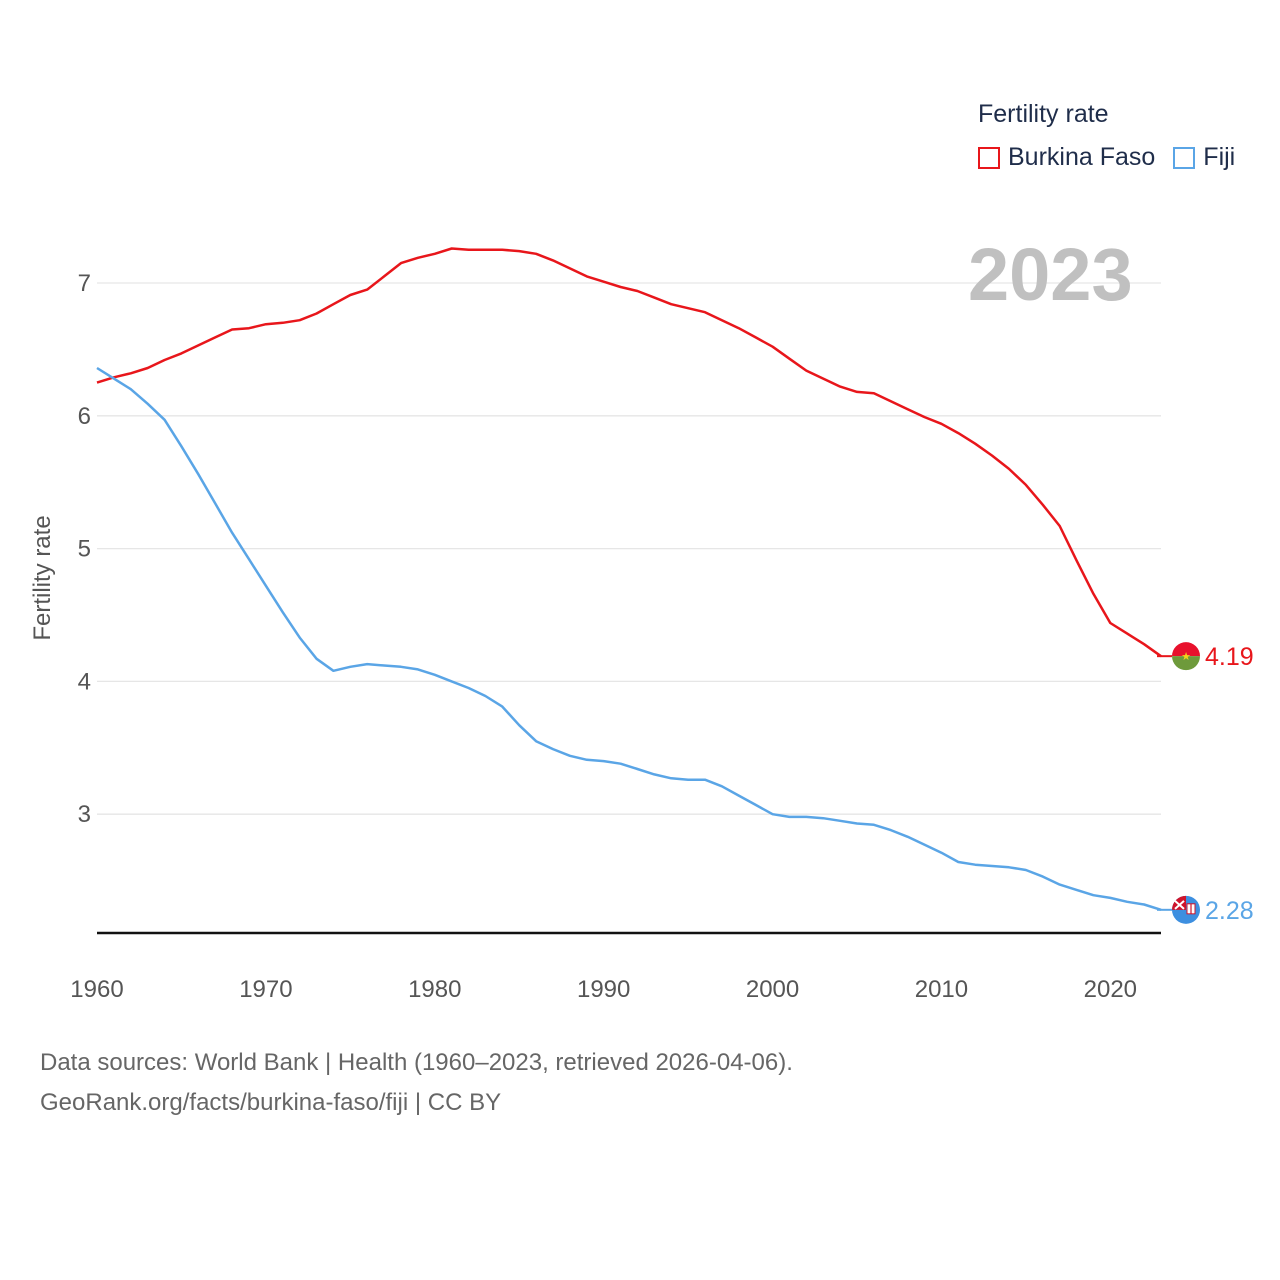 This screenshot has width=1280, height=1280. I want to click on legend-label-fiji: Fiji, so click(1219, 157).